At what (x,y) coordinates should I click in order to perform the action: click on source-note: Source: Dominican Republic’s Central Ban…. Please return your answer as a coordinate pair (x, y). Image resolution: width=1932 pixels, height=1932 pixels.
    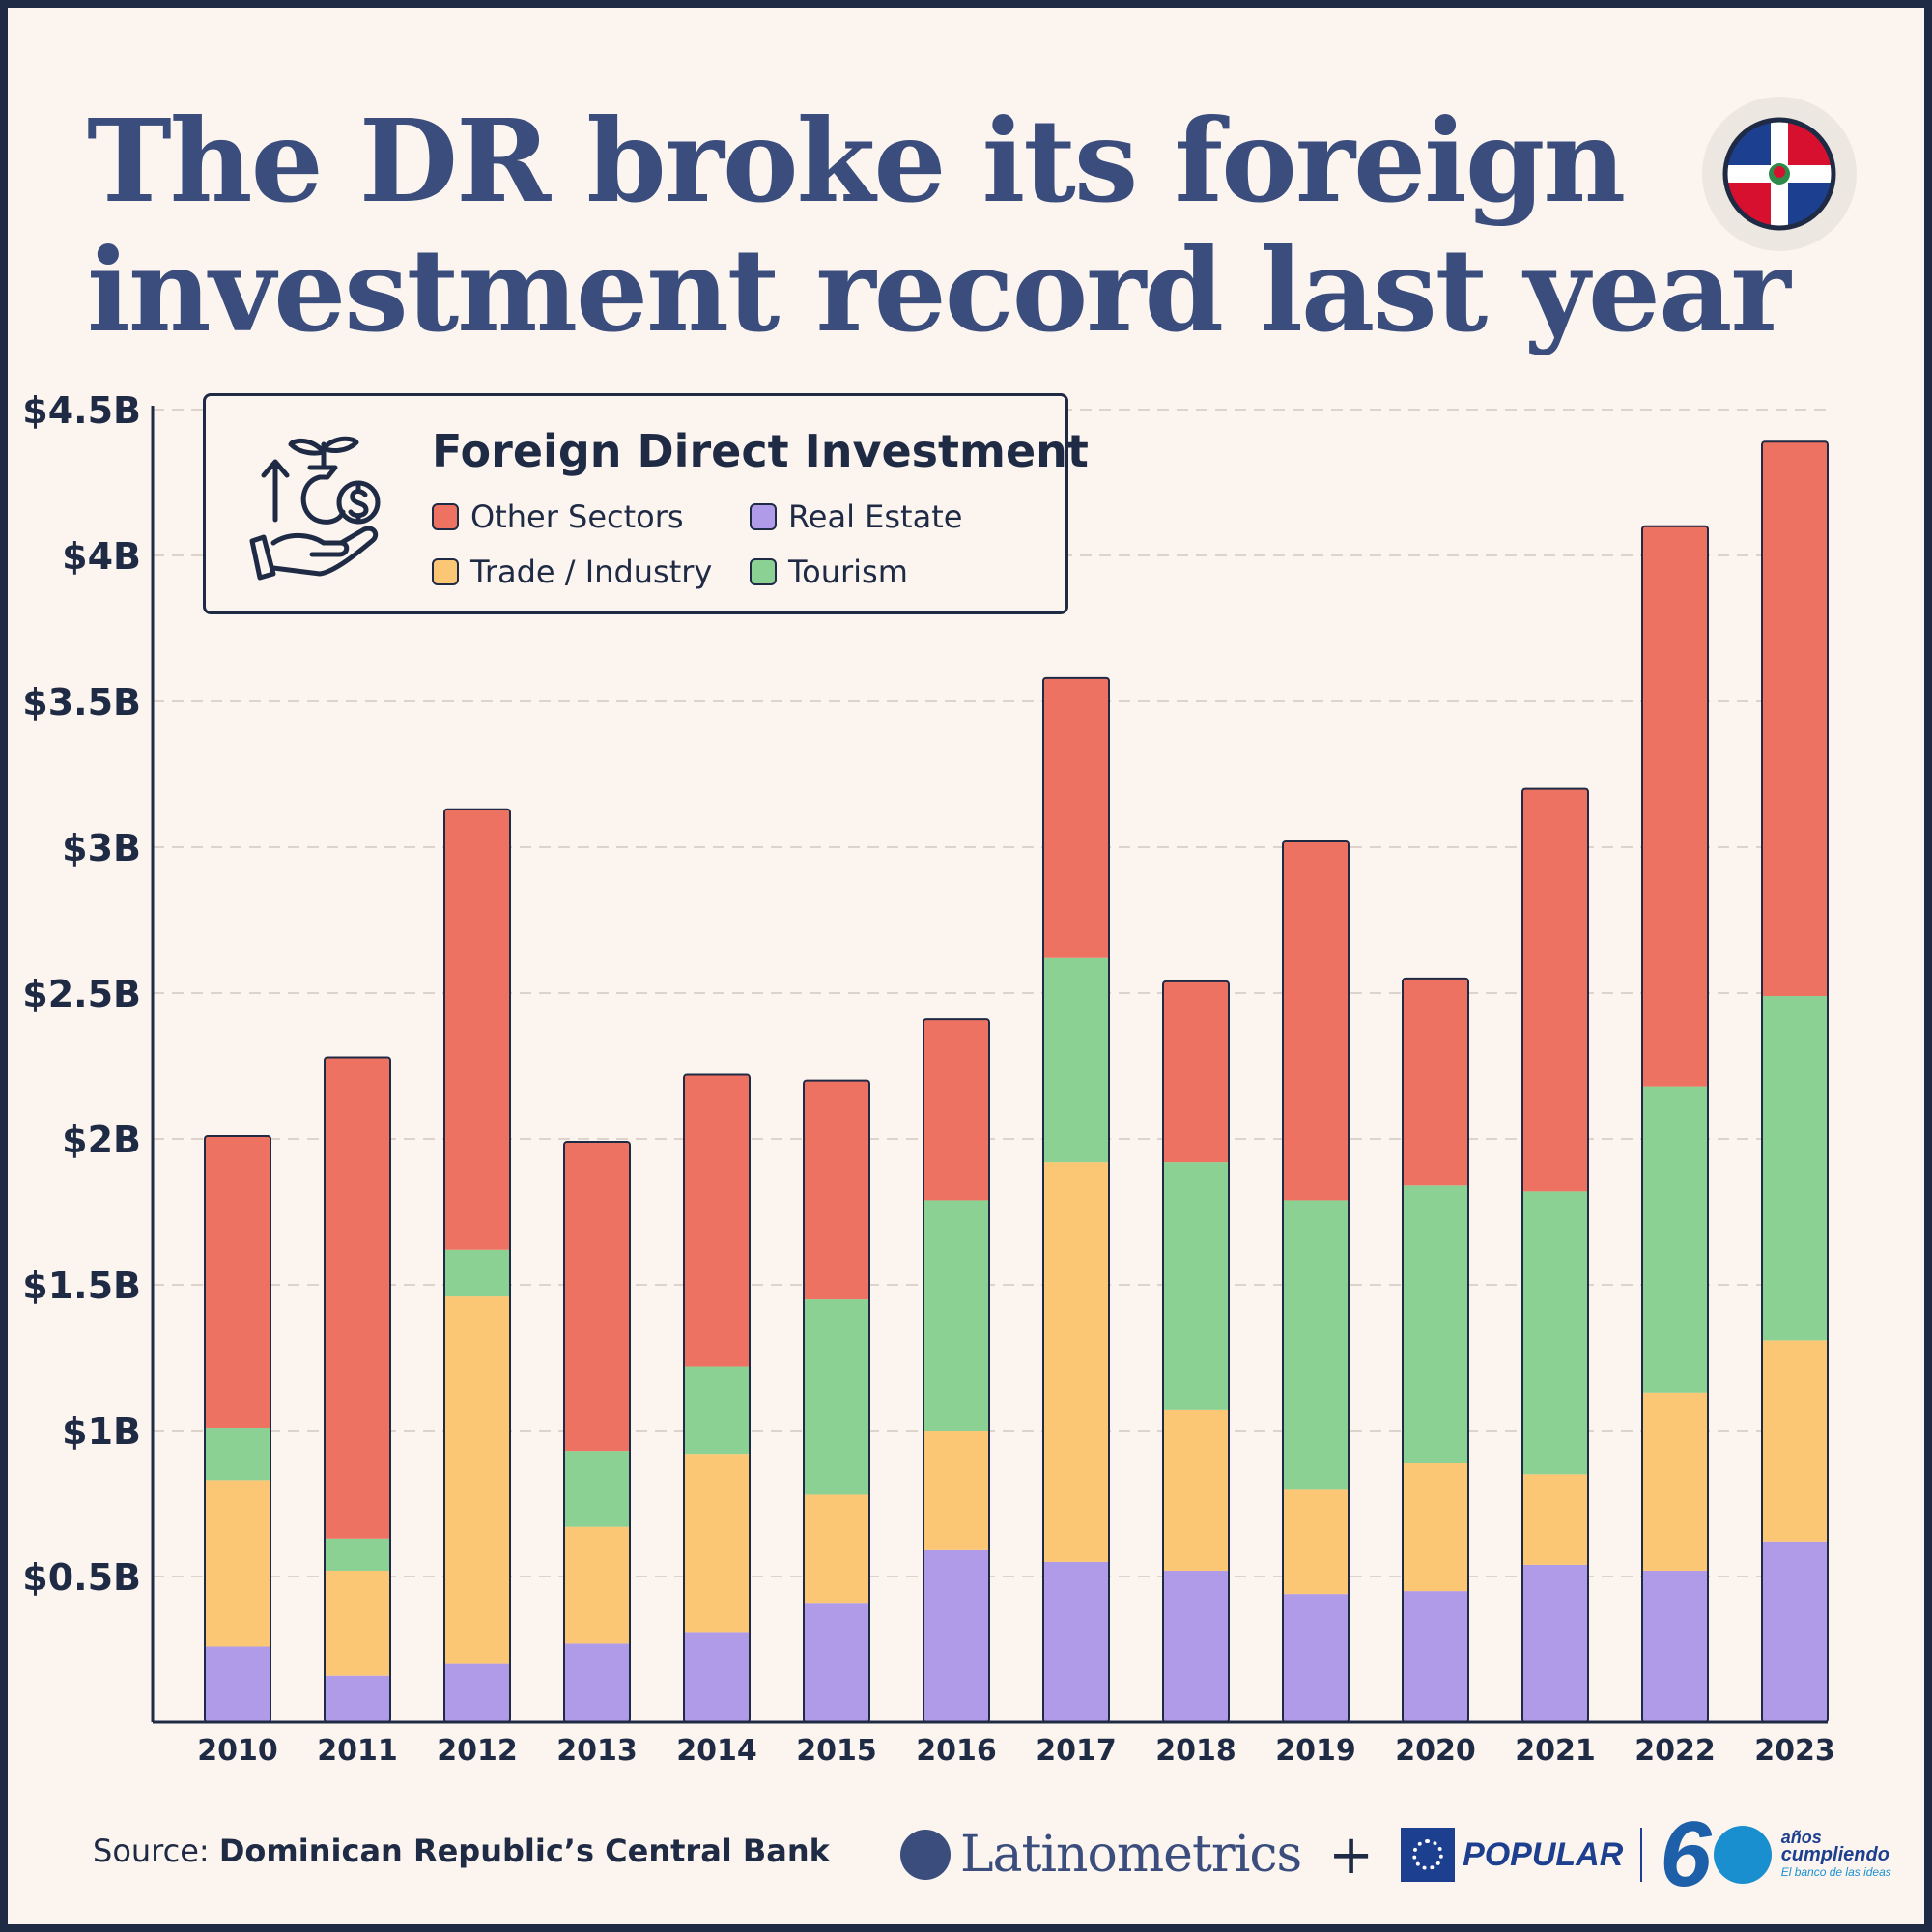
    Looking at the image, I should click on (461, 1851).